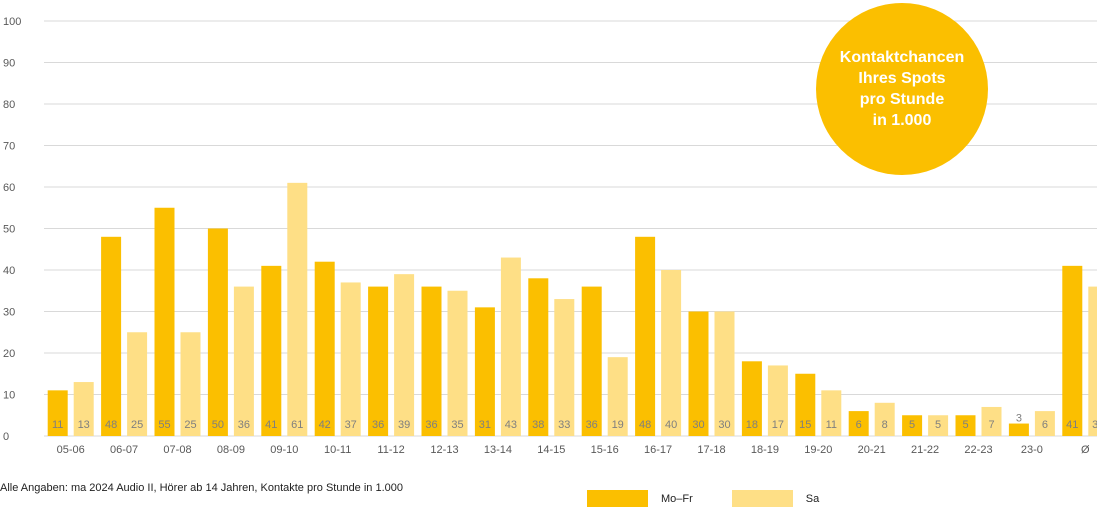  What do you see at coordinates (762, 498) in the screenshot?
I see `legend-swatch-sa` at bounding box center [762, 498].